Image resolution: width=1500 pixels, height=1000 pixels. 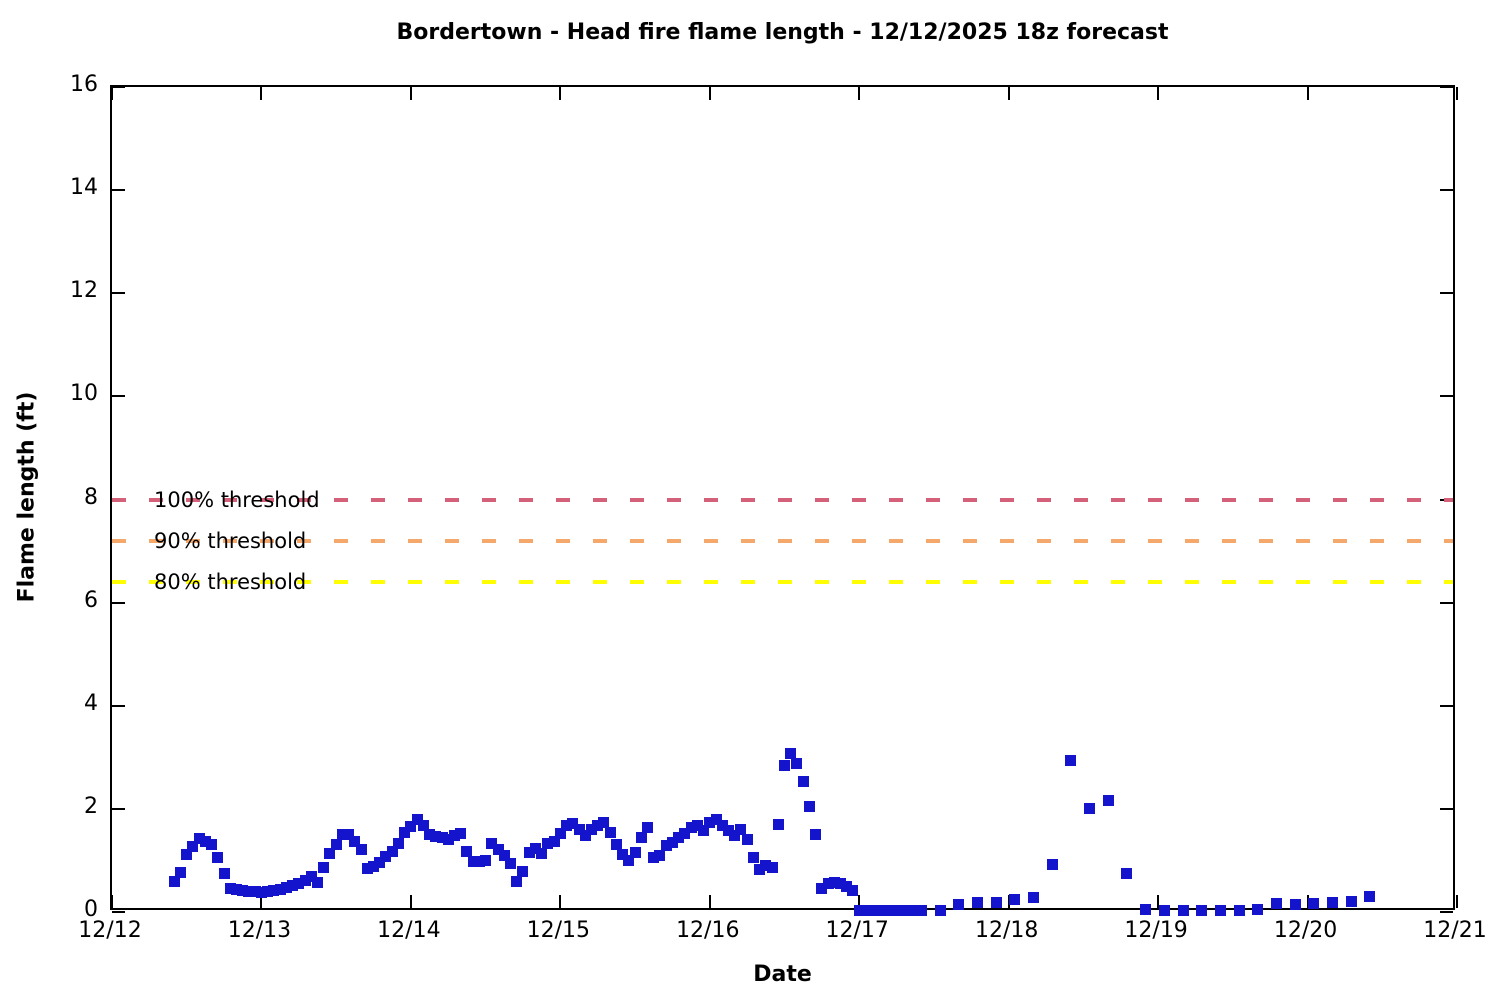 What do you see at coordinates (84, 291) in the screenshot?
I see `y-tick-label: 12` at bounding box center [84, 291].